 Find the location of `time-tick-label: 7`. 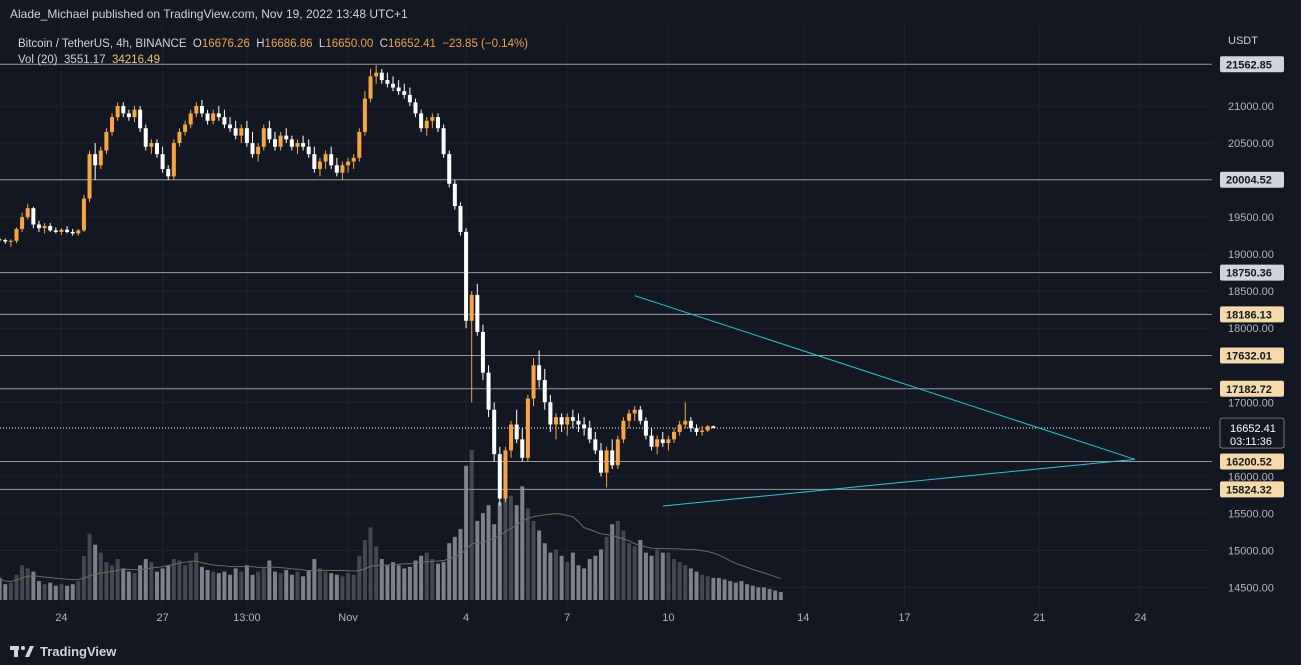

time-tick-label: 7 is located at coordinates (567, 618).